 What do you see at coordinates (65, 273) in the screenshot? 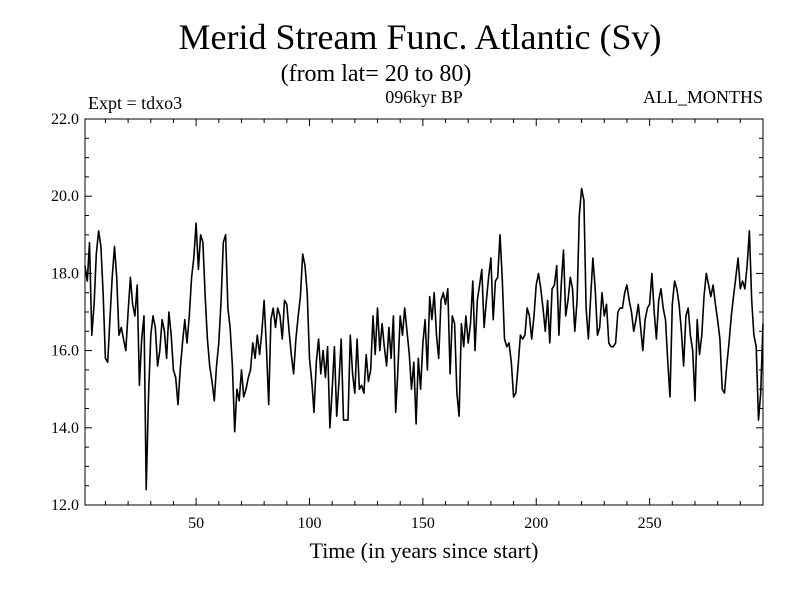
I see `y-tick-label: 18.0` at bounding box center [65, 273].